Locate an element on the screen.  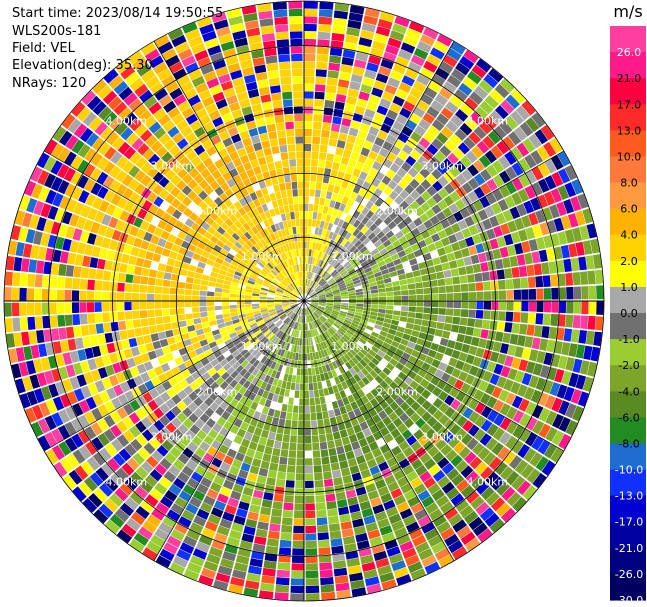
colorbar-tick-label: 8.0 is located at coordinates (629, 183).